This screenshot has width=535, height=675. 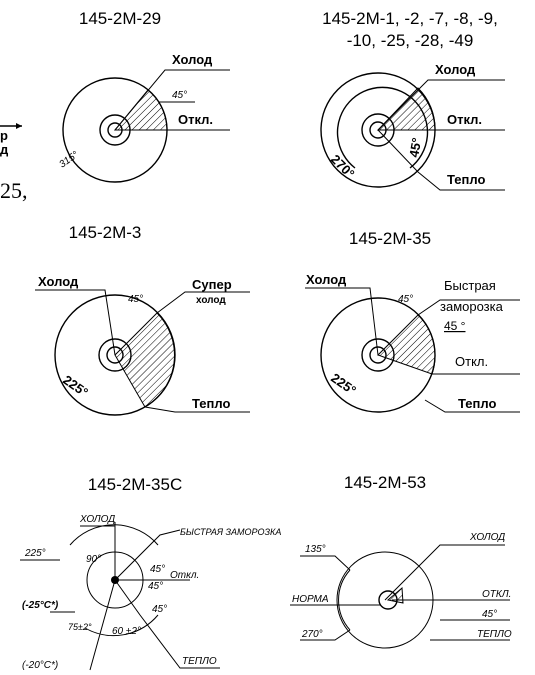 I want to click on dial-title: 145-2М-35С, so click(x=135, y=484).